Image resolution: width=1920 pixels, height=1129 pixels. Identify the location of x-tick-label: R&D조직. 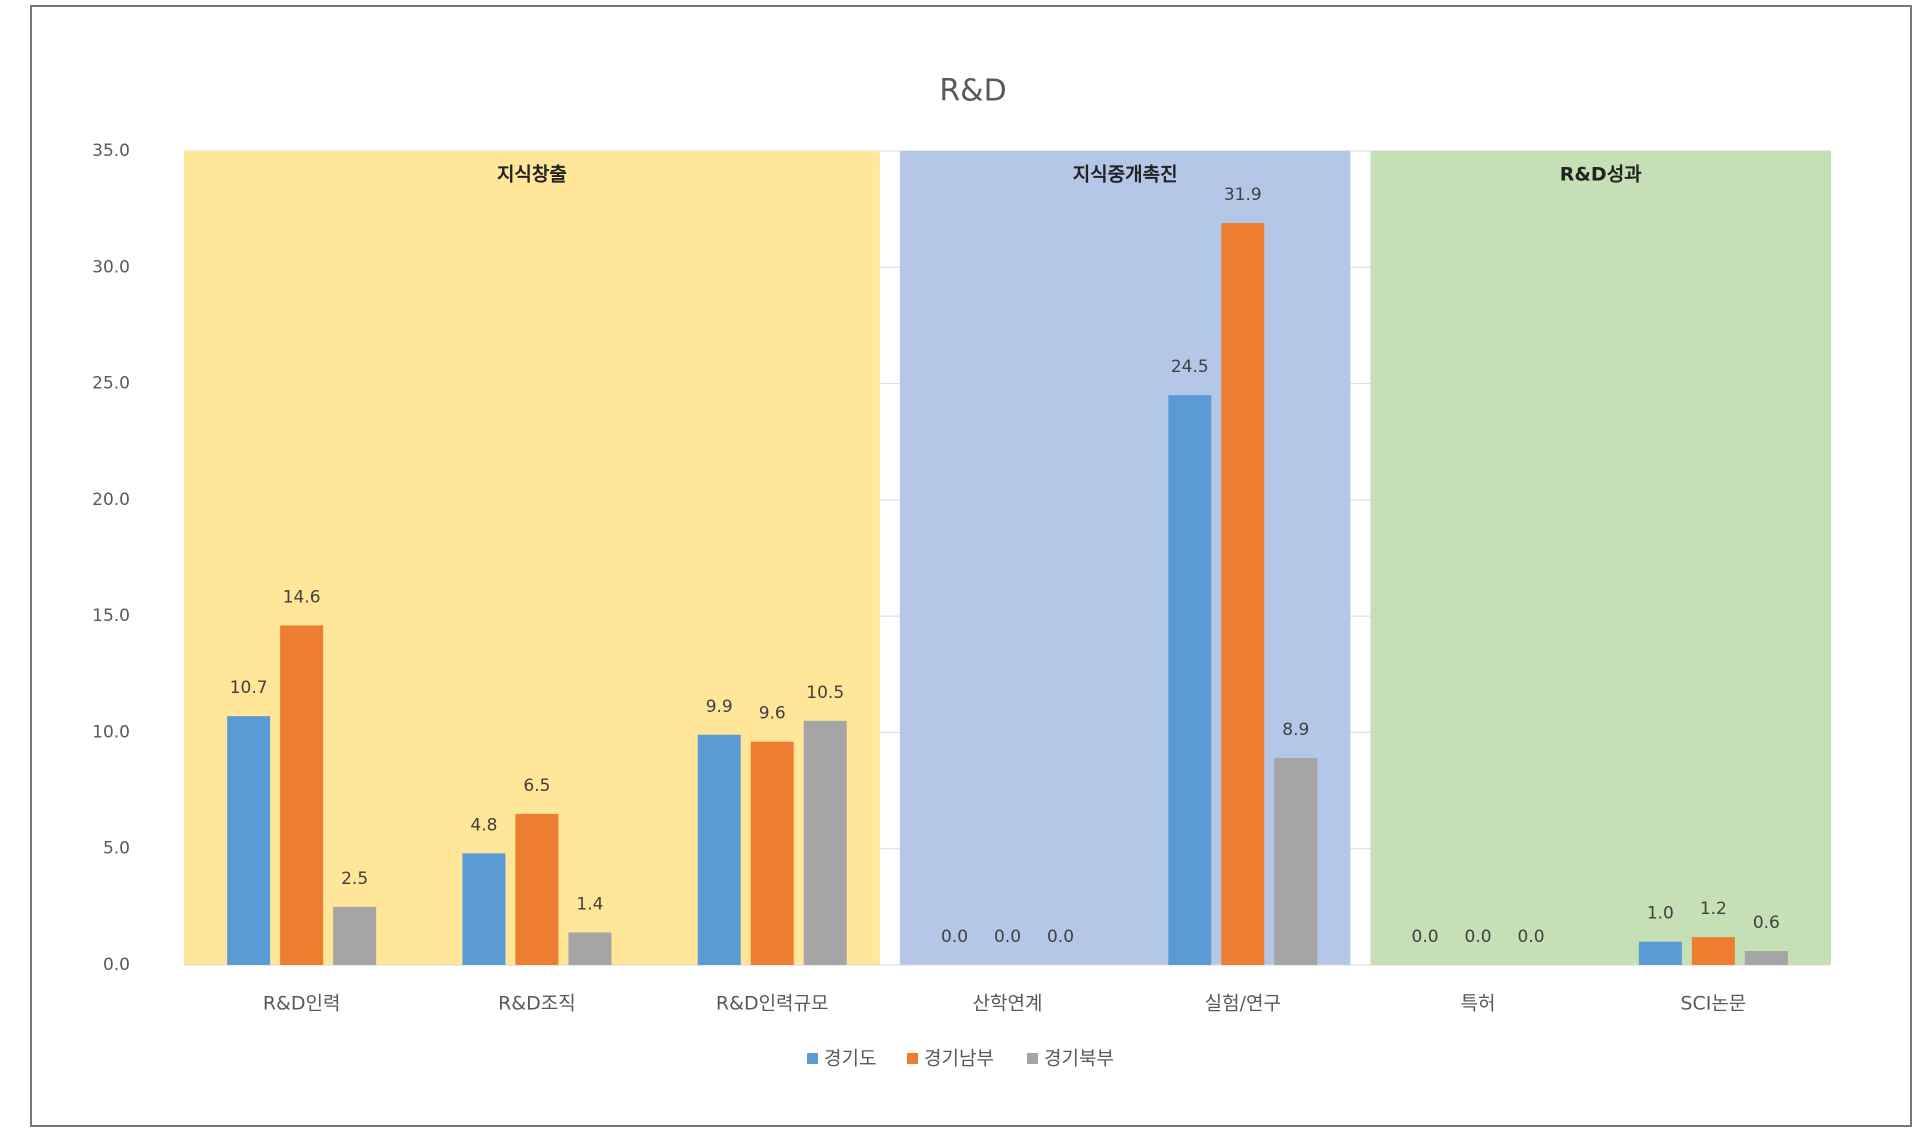
(537, 1004).